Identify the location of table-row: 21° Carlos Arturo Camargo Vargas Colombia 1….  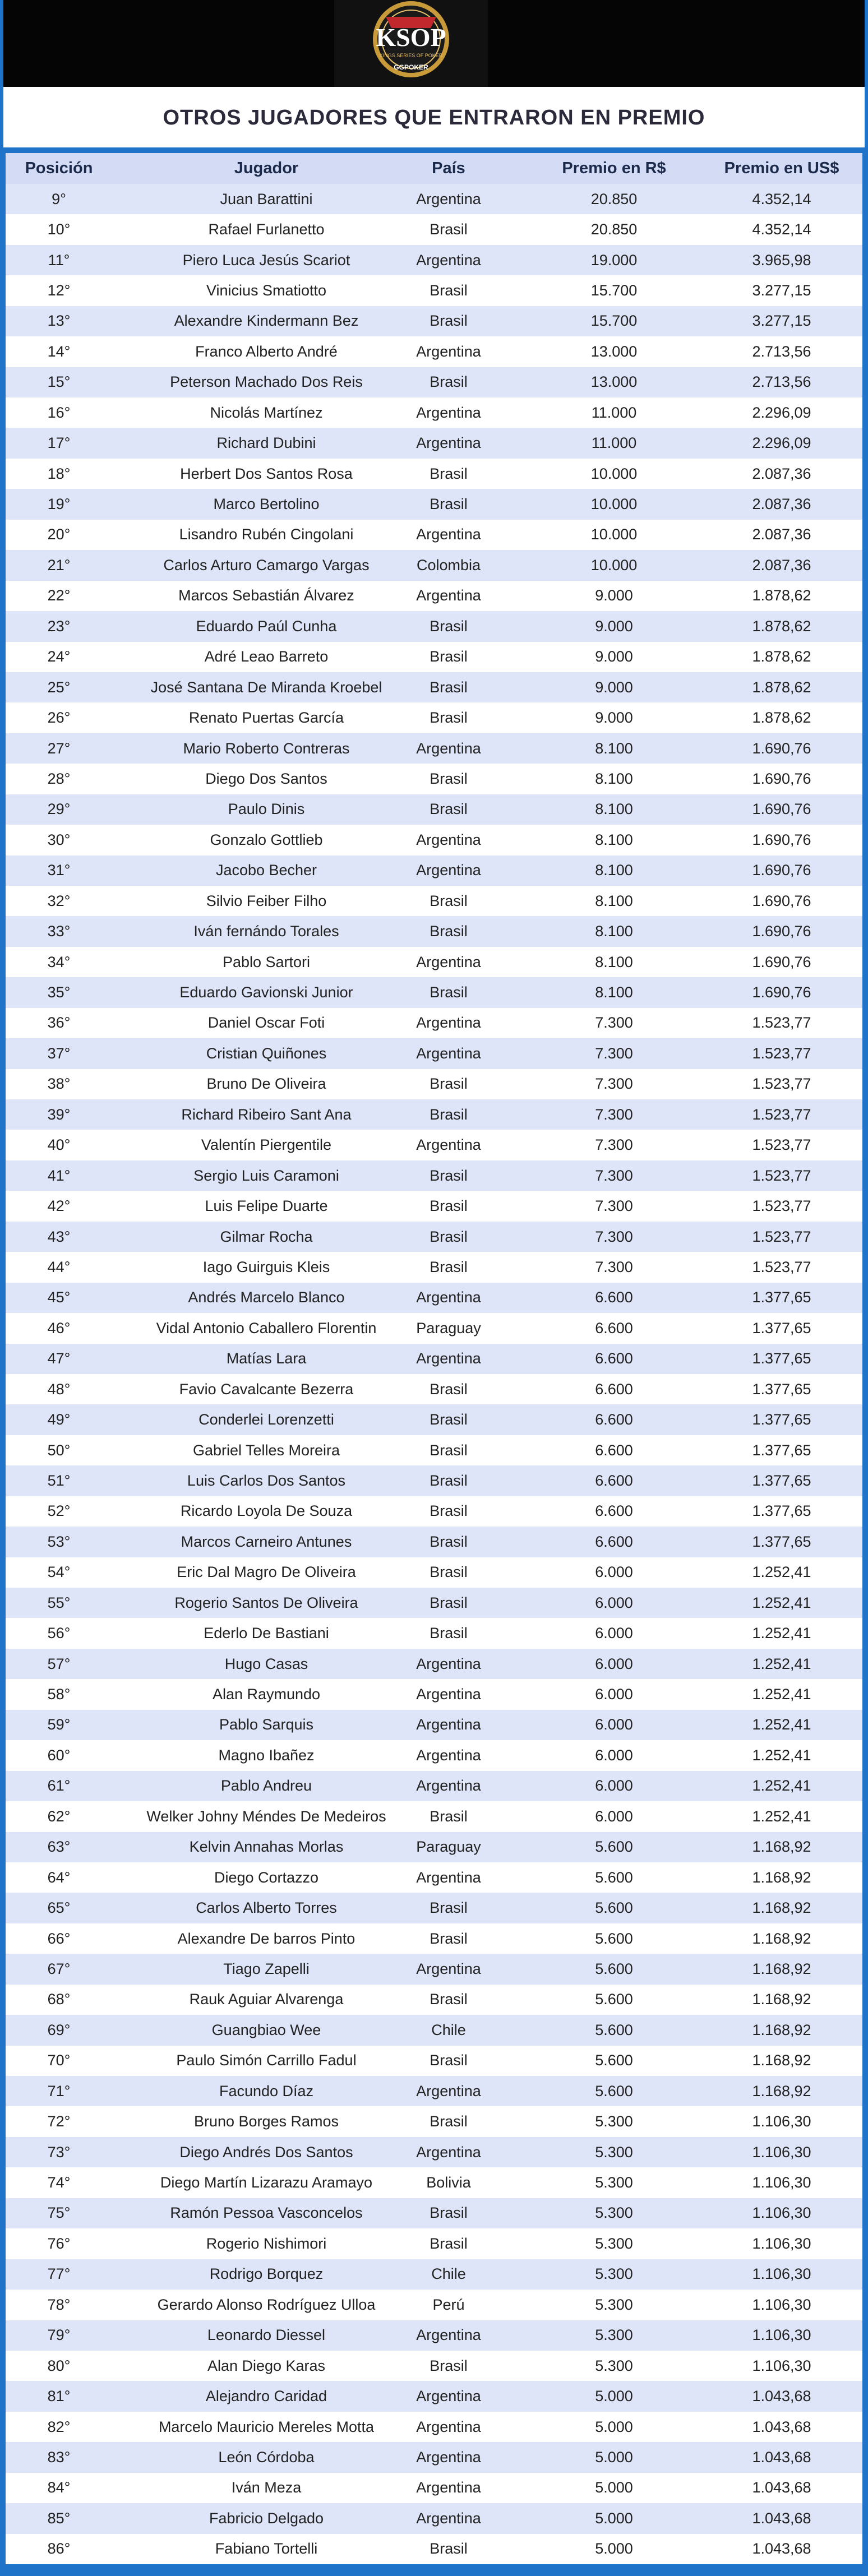
(434, 565).